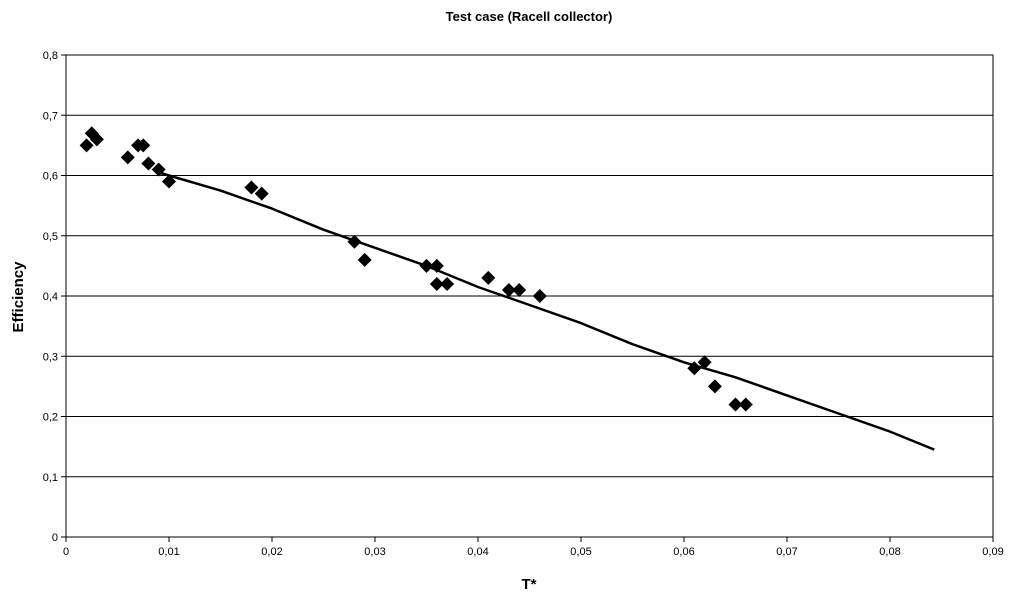 This screenshot has height=594, width=1014. I want to click on y-tick-label: 0,5, so click(50, 237).